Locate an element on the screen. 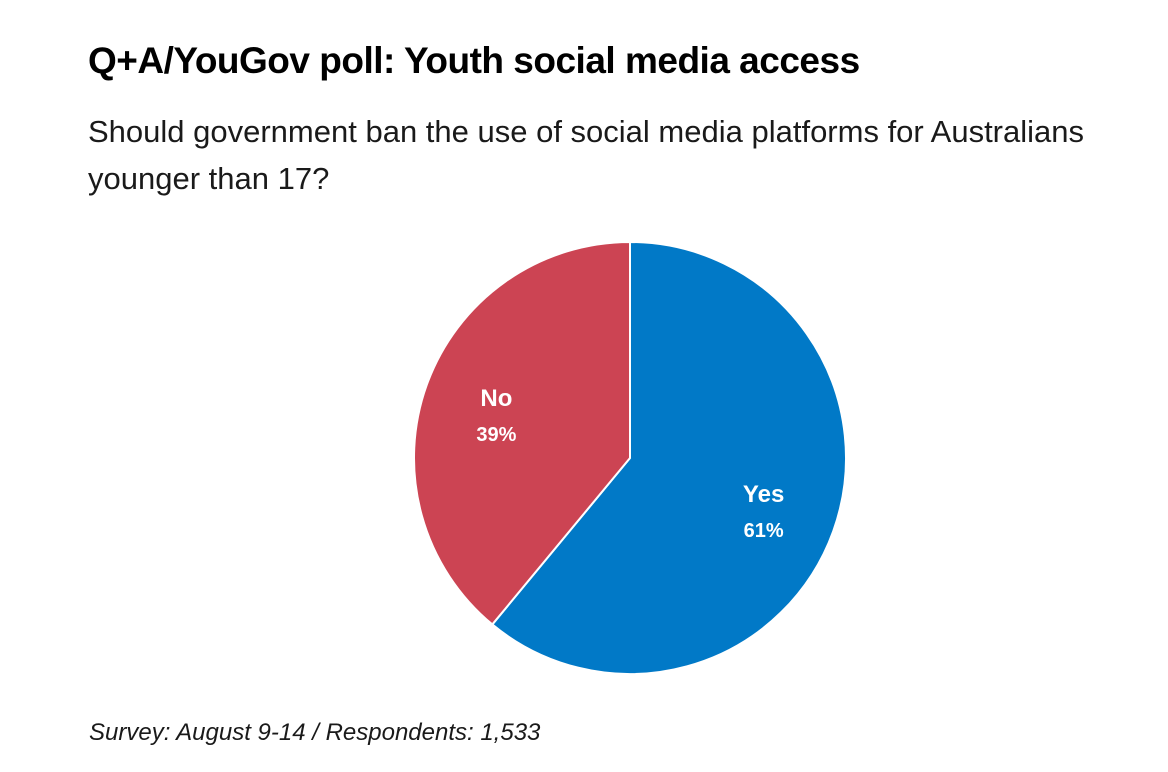 The image size is (1168, 772). slice-label-yes: Yes is located at coordinates (763, 494).